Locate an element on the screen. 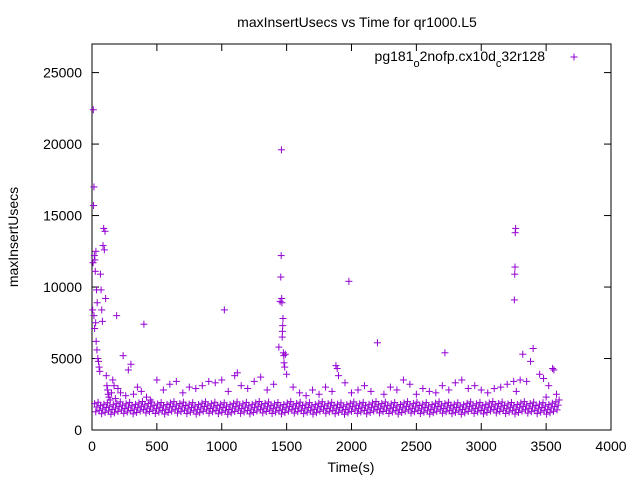  y-axis-label: maxInsertUsecs is located at coordinates (13, 237).